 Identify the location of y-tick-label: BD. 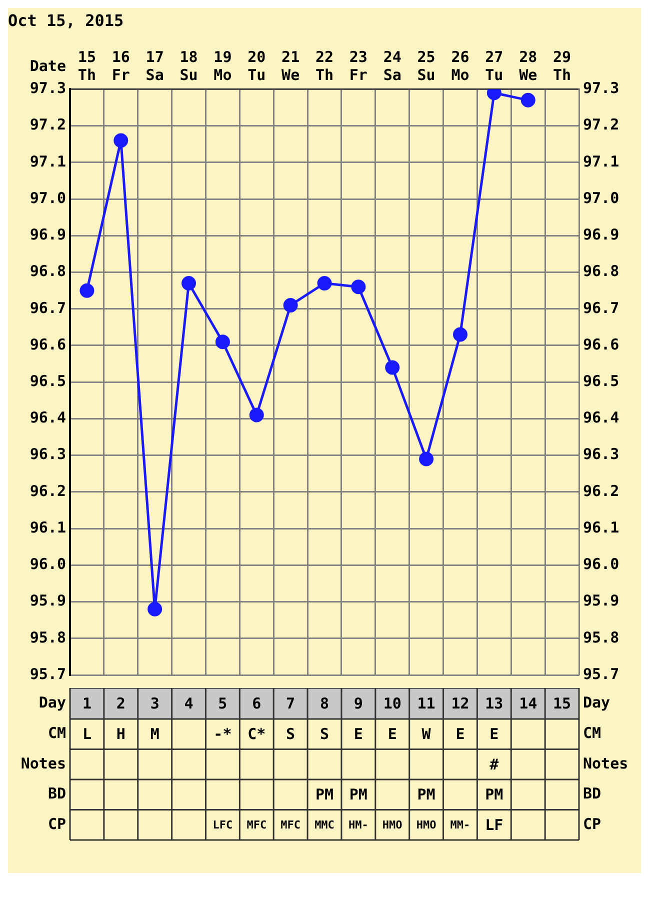
(57, 793).